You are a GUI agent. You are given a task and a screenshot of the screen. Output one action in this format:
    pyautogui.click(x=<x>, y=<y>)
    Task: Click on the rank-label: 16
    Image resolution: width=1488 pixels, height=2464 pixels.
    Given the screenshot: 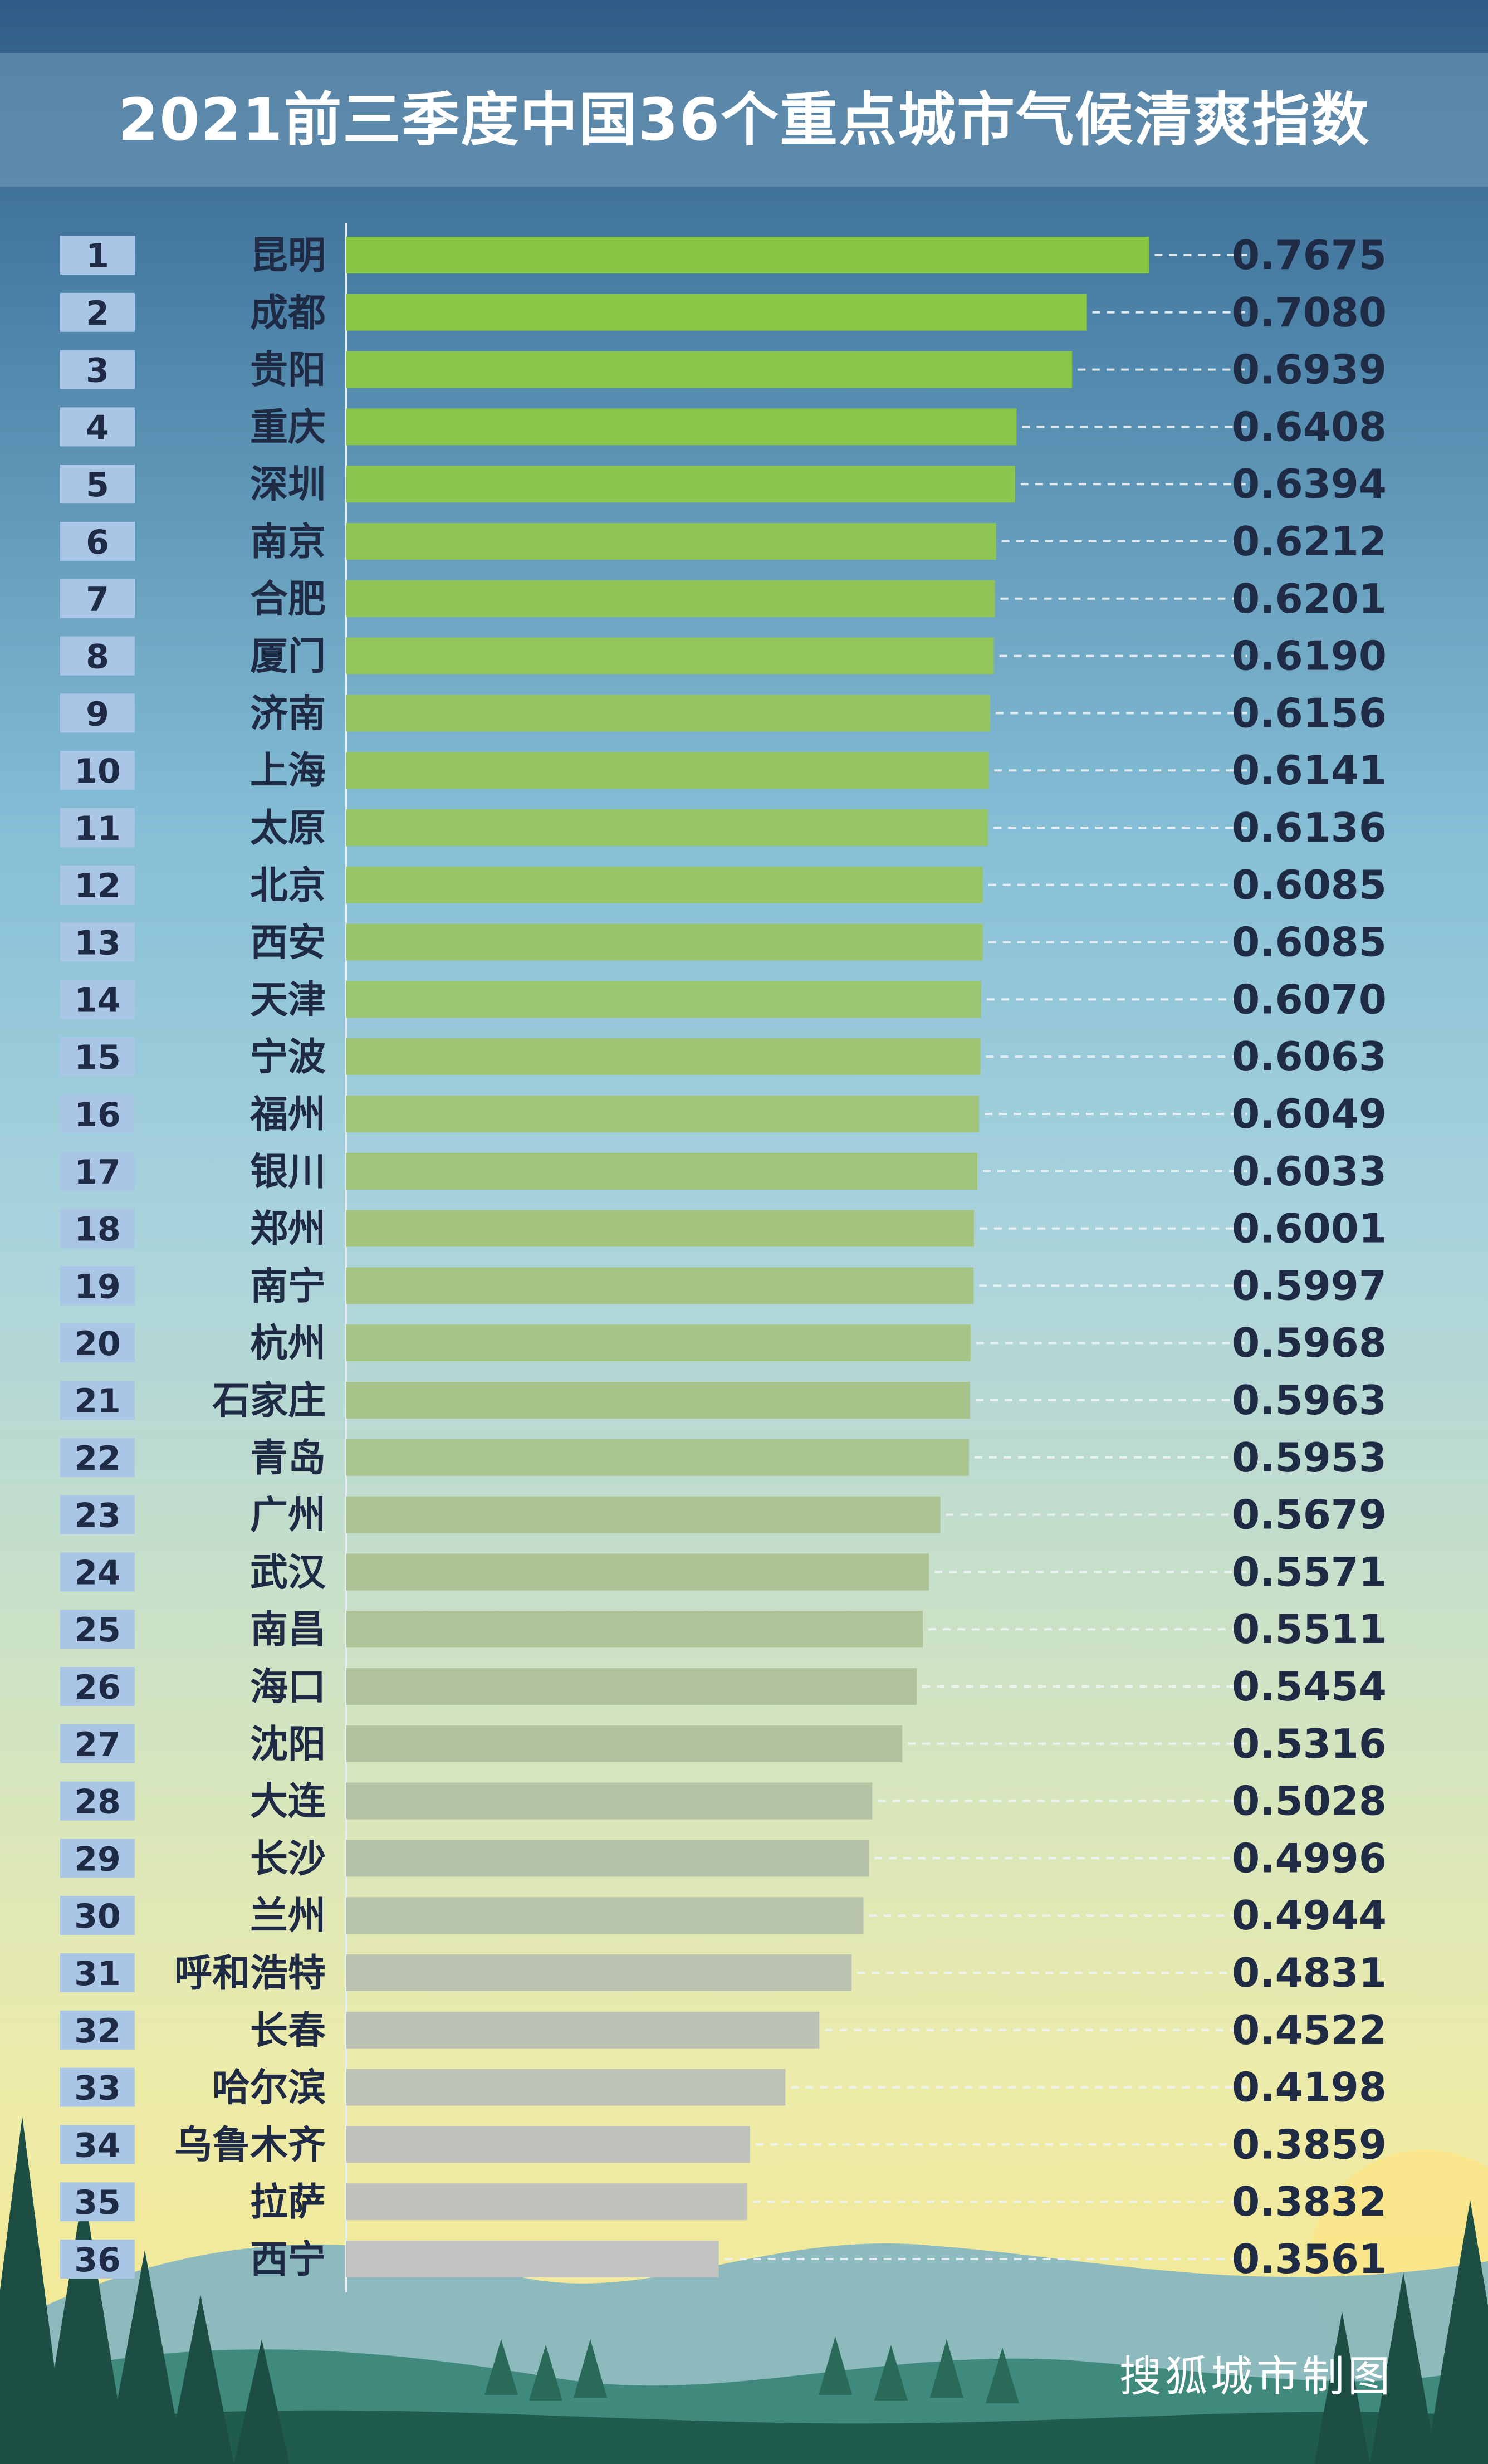 What is the action you would take?
    pyautogui.click(x=97, y=1115)
    